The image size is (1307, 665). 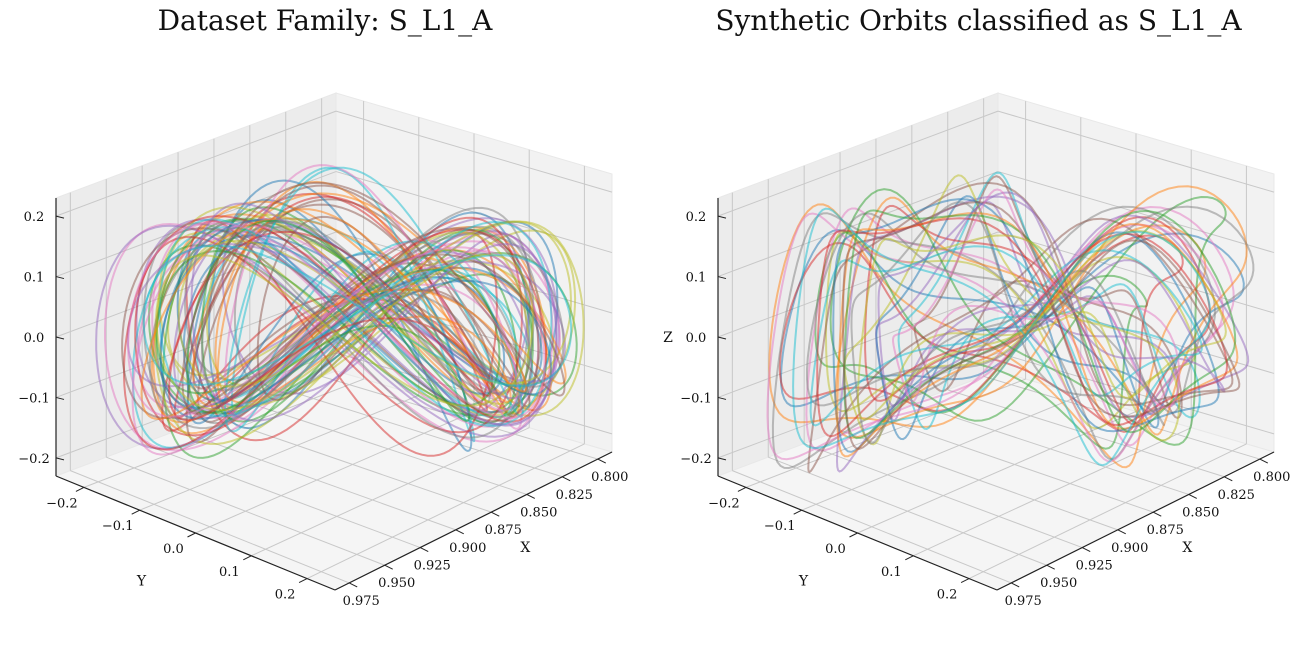 I want to click on chart-title-left: Dataset Family: S_L1_A, so click(x=325, y=20).